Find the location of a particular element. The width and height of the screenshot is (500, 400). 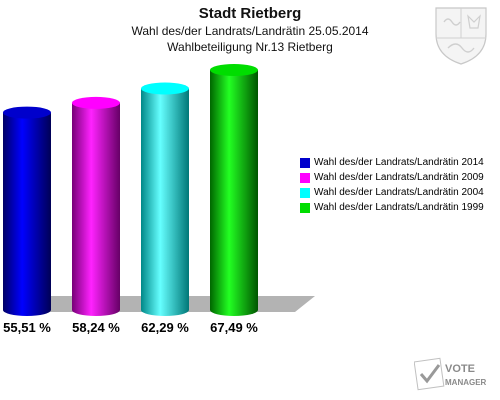

legend-label: Wahl des/der Landrats/Landrätin 2014 is located at coordinates (399, 162).